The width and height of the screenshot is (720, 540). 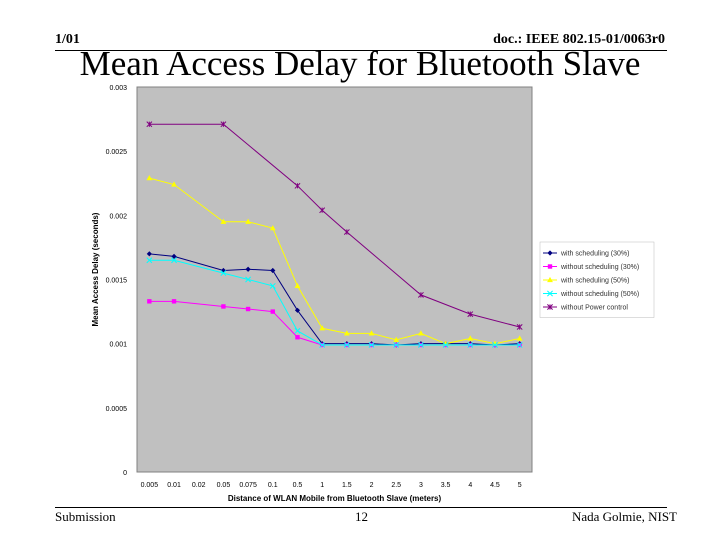 I want to click on legend-label: without scheduling (30%), so click(x=599, y=267).